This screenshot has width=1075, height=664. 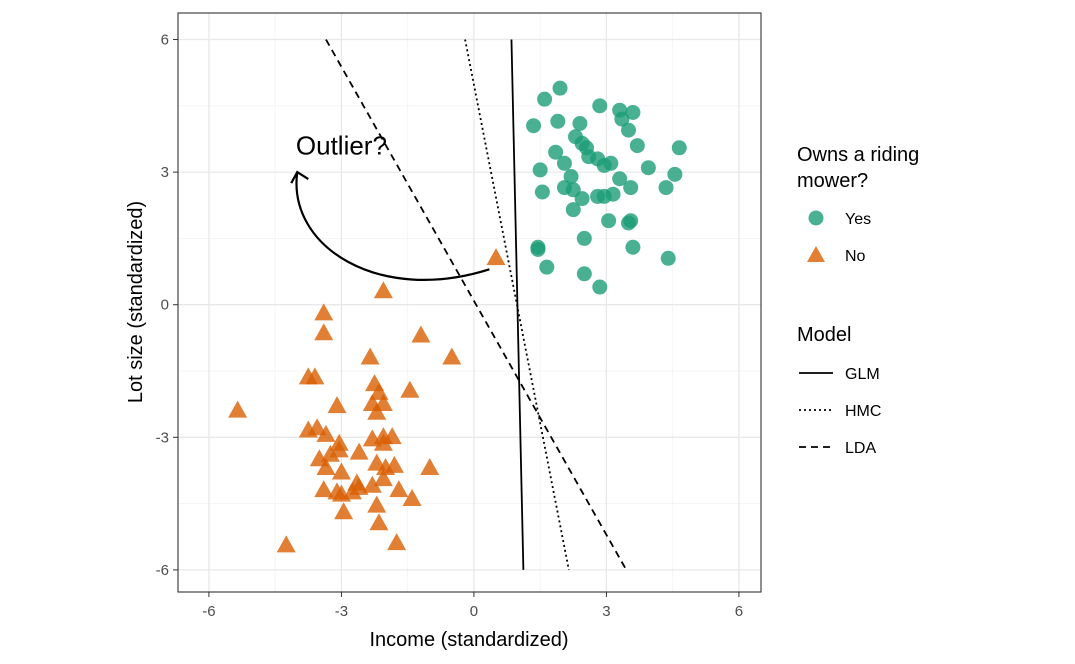 What do you see at coordinates (299, 177) in the screenshot?
I see `outlier-arrowhead` at bounding box center [299, 177].